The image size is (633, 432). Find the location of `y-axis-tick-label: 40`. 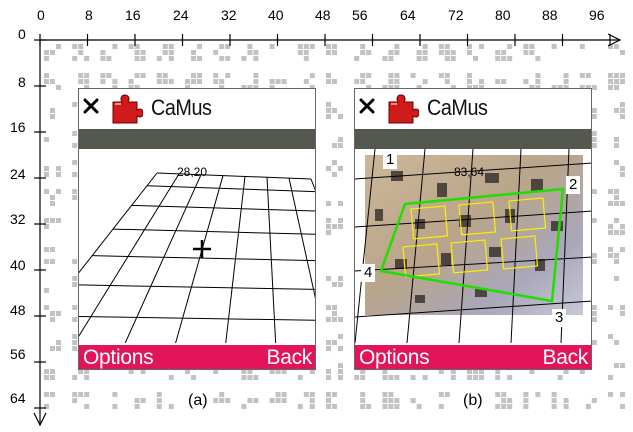

y-axis-tick-label: 40 is located at coordinates (18, 265).